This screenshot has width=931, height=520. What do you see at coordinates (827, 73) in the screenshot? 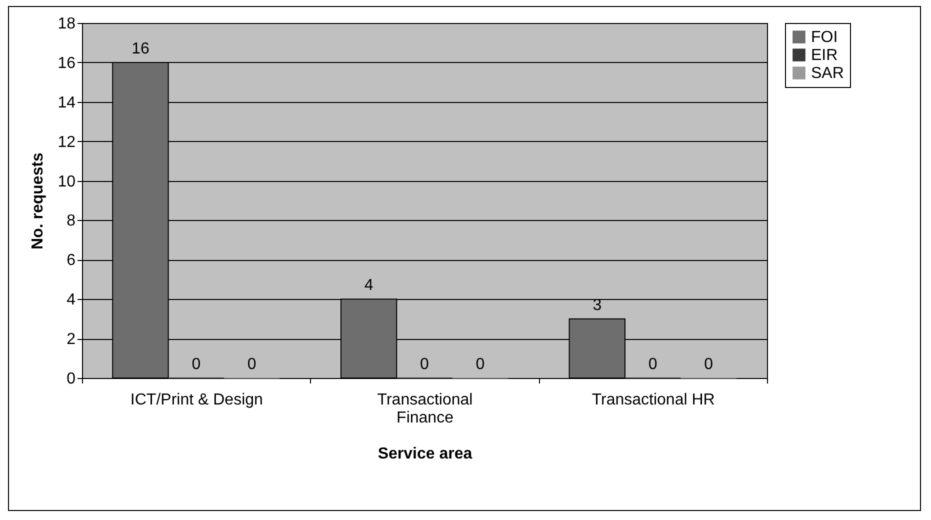
I see `legend-label: SAR` at bounding box center [827, 73].